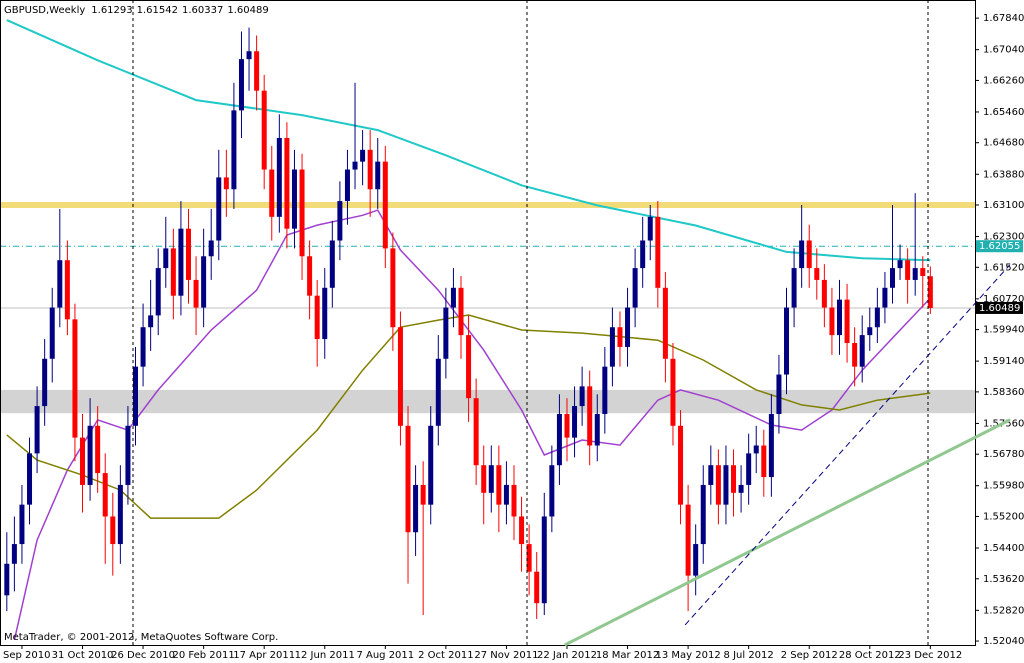 The width and height of the screenshot is (1024, 663). What do you see at coordinates (1003, 579) in the screenshot?
I see `y-tick-label: 1.53620` at bounding box center [1003, 579].